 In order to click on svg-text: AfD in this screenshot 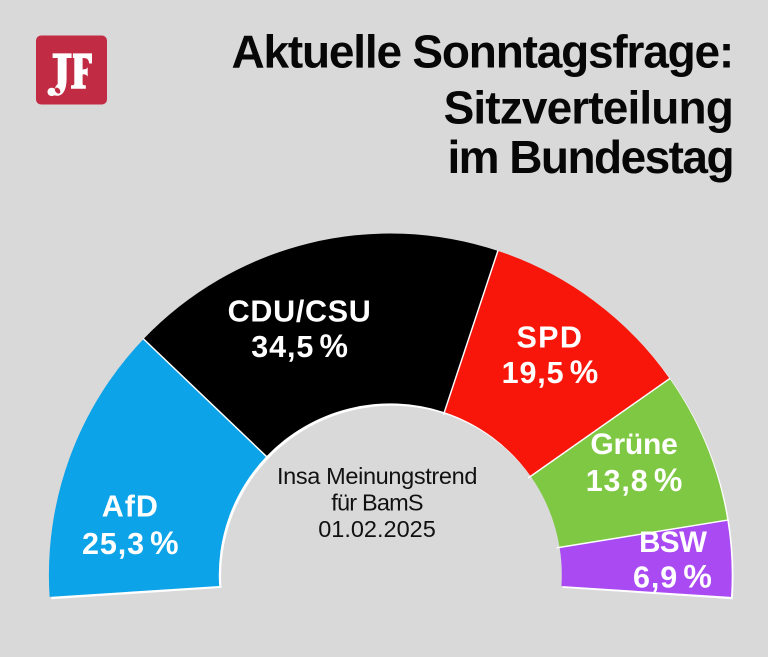, I will do `click(130, 507)`.